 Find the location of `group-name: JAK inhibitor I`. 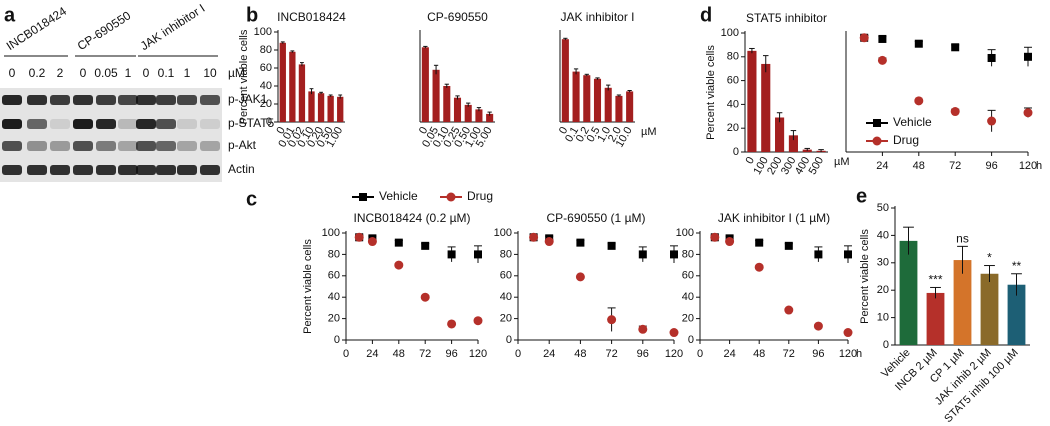

group-name: JAK inhibitor I is located at coordinates (173, 27).